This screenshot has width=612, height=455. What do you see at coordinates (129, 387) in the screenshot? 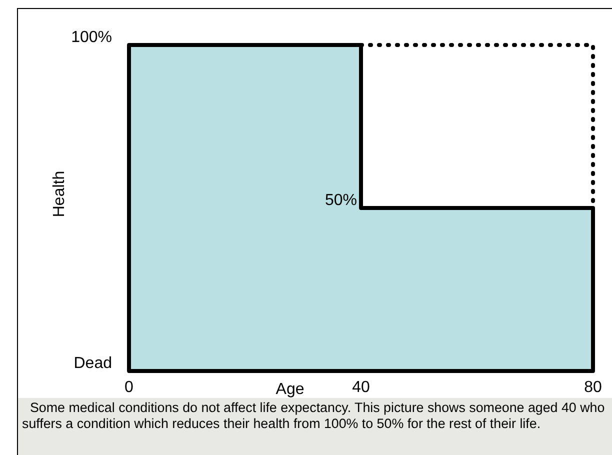
I see `x-tick-label: 0` at bounding box center [129, 387].